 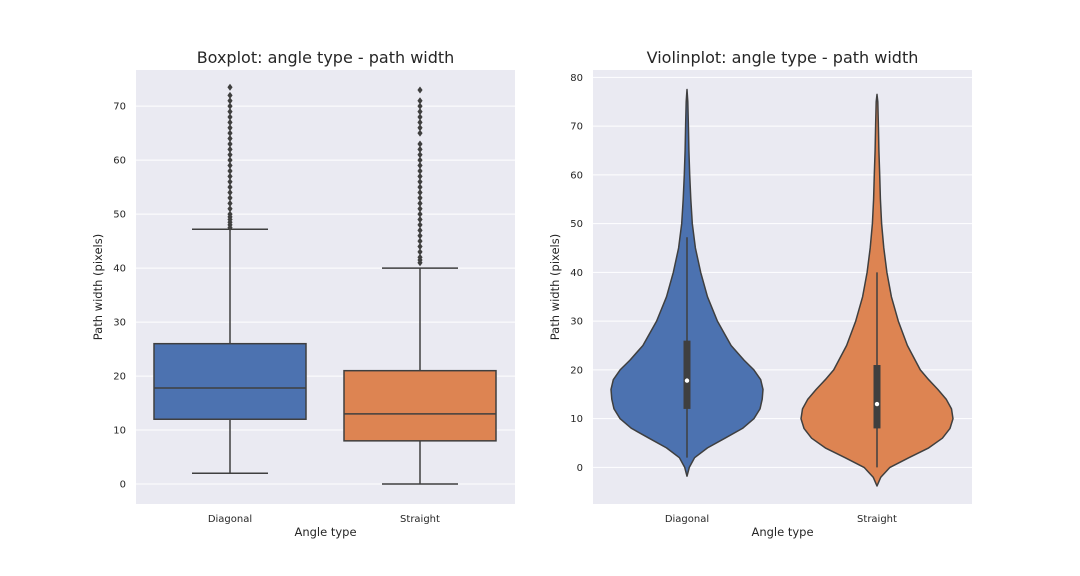 I want to click on boxplot-x-ticks: Diagonal Straight, so click(x=324, y=519).